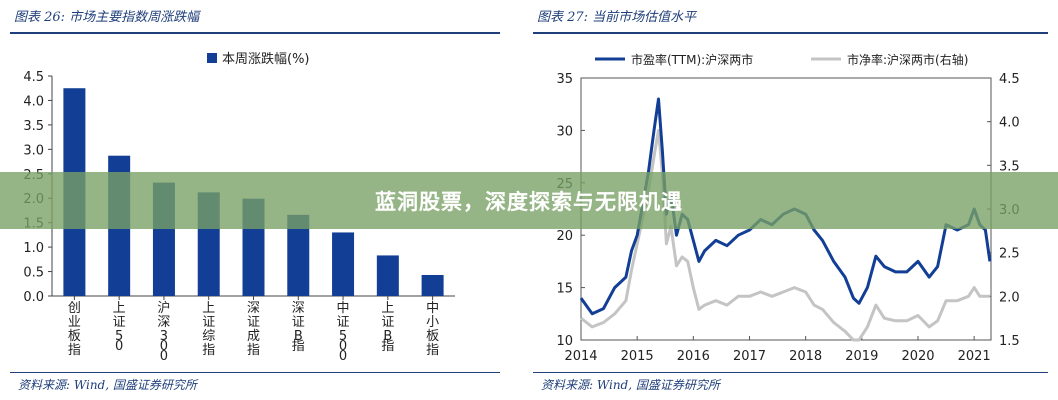 This screenshot has width=1058, height=400. What do you see at coordinates (974, 356) in the screenshot?
I see `x-tick-label: 2021` at bounding box center [974, 356].